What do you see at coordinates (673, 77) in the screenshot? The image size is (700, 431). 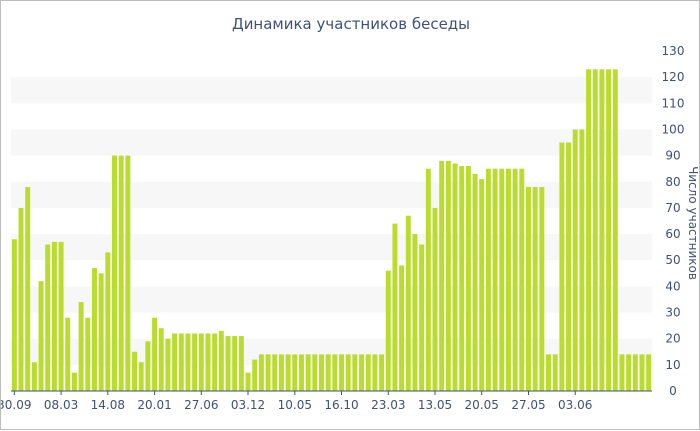 I see `y-tick-label: 120` at bounding box center [673, 77].